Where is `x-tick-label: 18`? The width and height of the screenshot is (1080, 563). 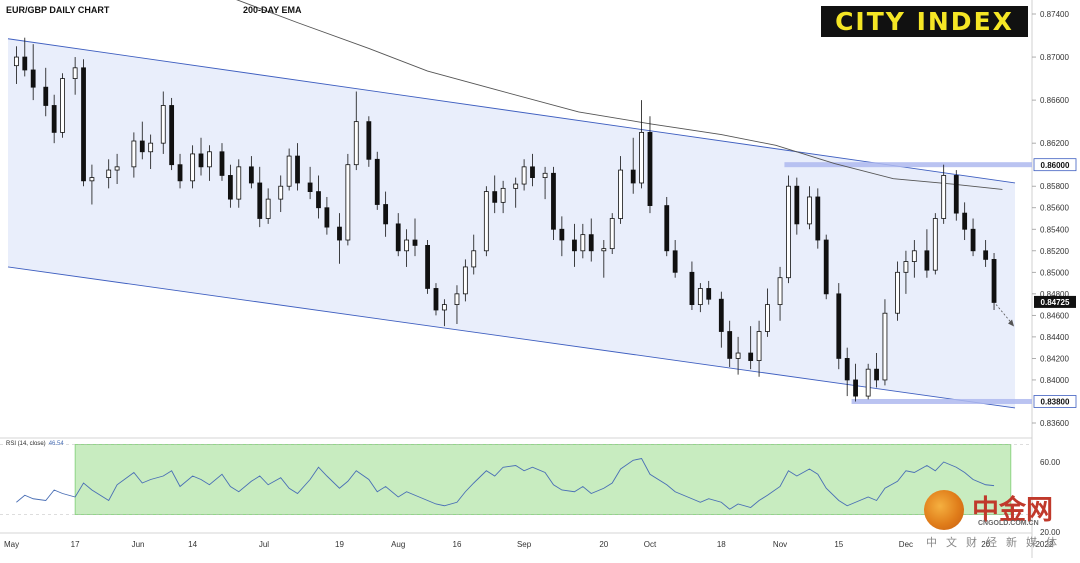
x-tick-label: 18 is located at coordinates (721, 544).